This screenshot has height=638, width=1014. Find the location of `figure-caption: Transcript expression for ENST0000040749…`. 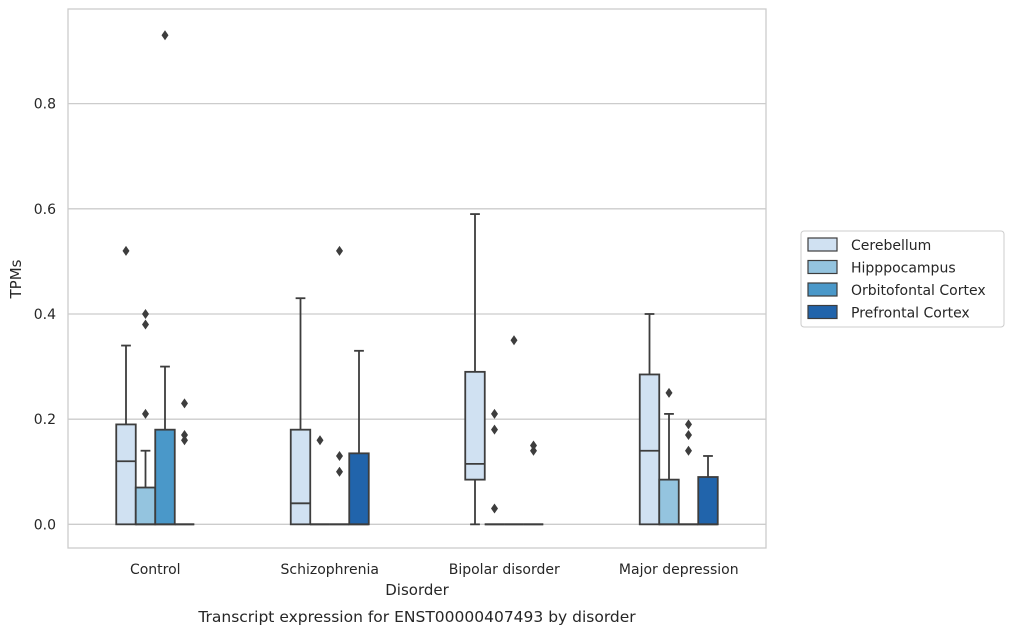

figure-caption: Transcript expression for ENST0000040749… is located at coordinates (416, 617).